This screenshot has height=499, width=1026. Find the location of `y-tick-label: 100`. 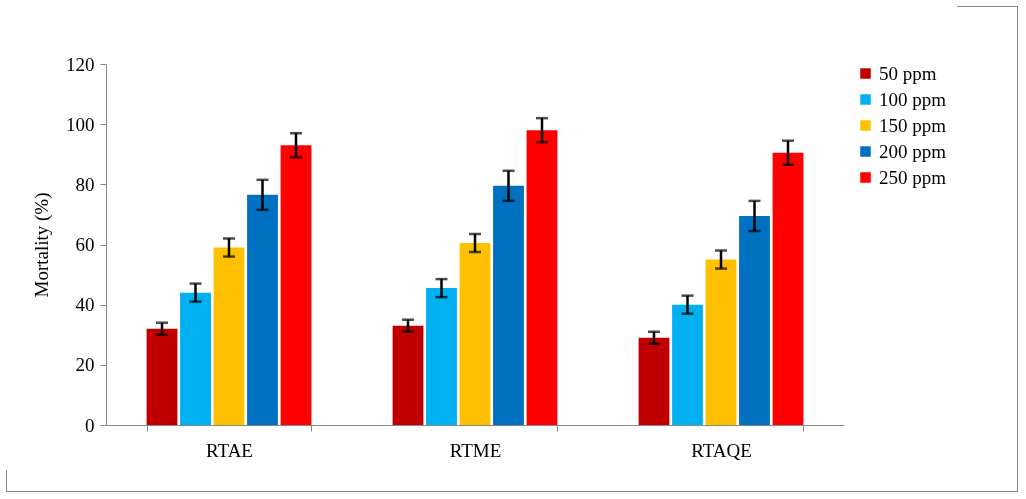

y-tick-label: 100 is located at coordinates (80, 124).